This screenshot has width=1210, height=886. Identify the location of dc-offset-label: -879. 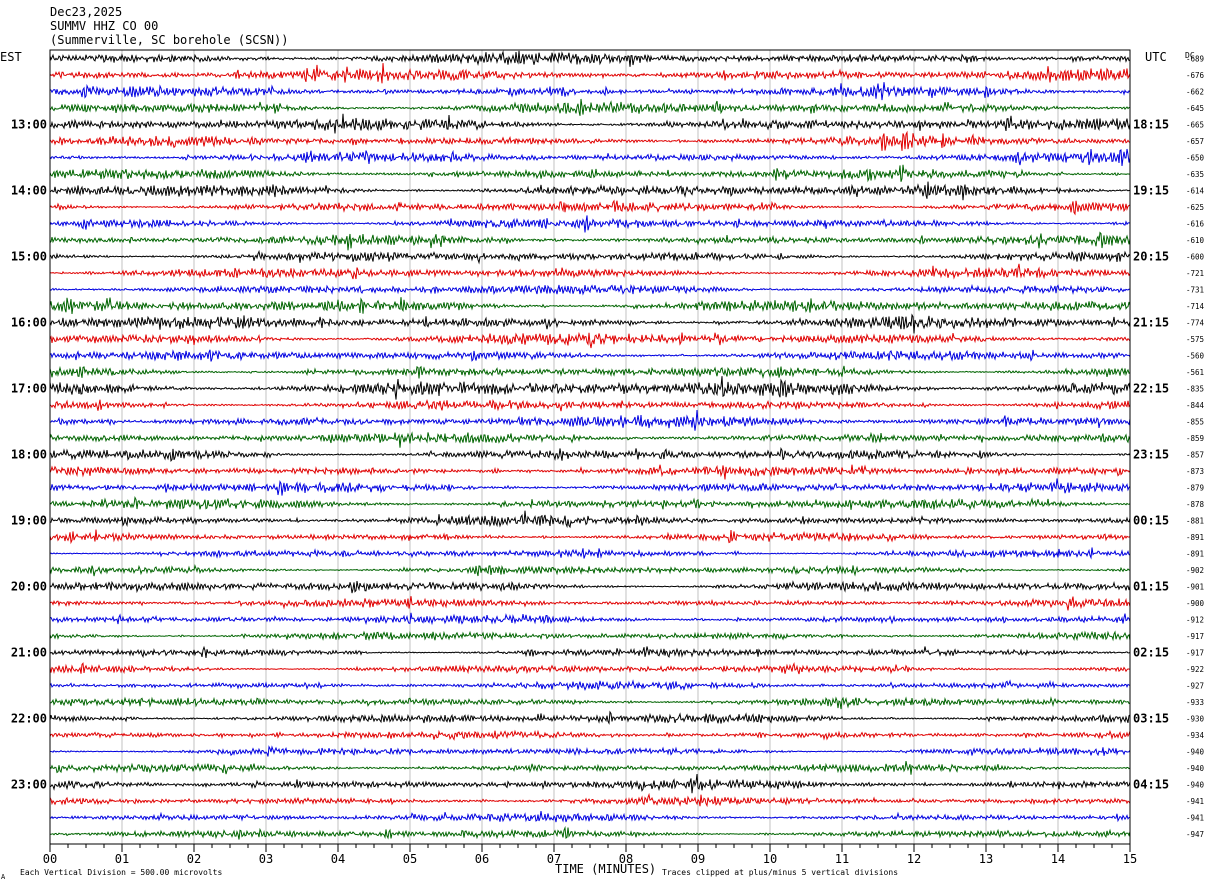
(1195, 488).